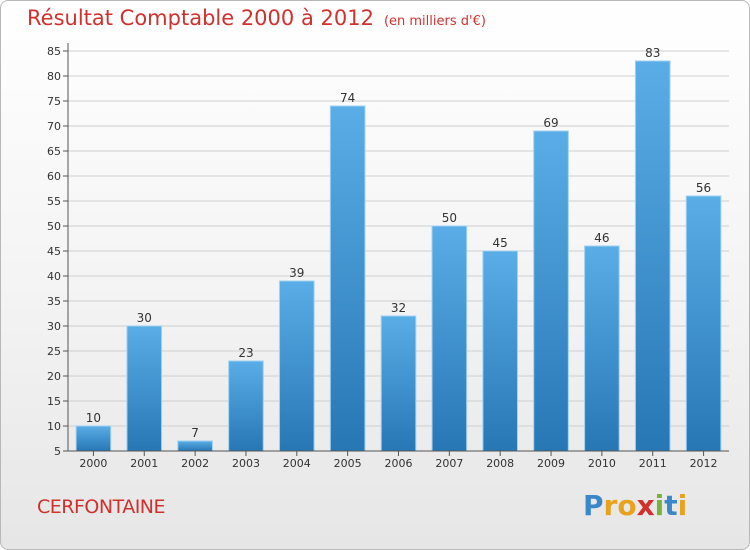  What do you see at coordinates (54, 76) in the screenshot?
I see `y-tick-label: 80` at bounding box center [54, 76].